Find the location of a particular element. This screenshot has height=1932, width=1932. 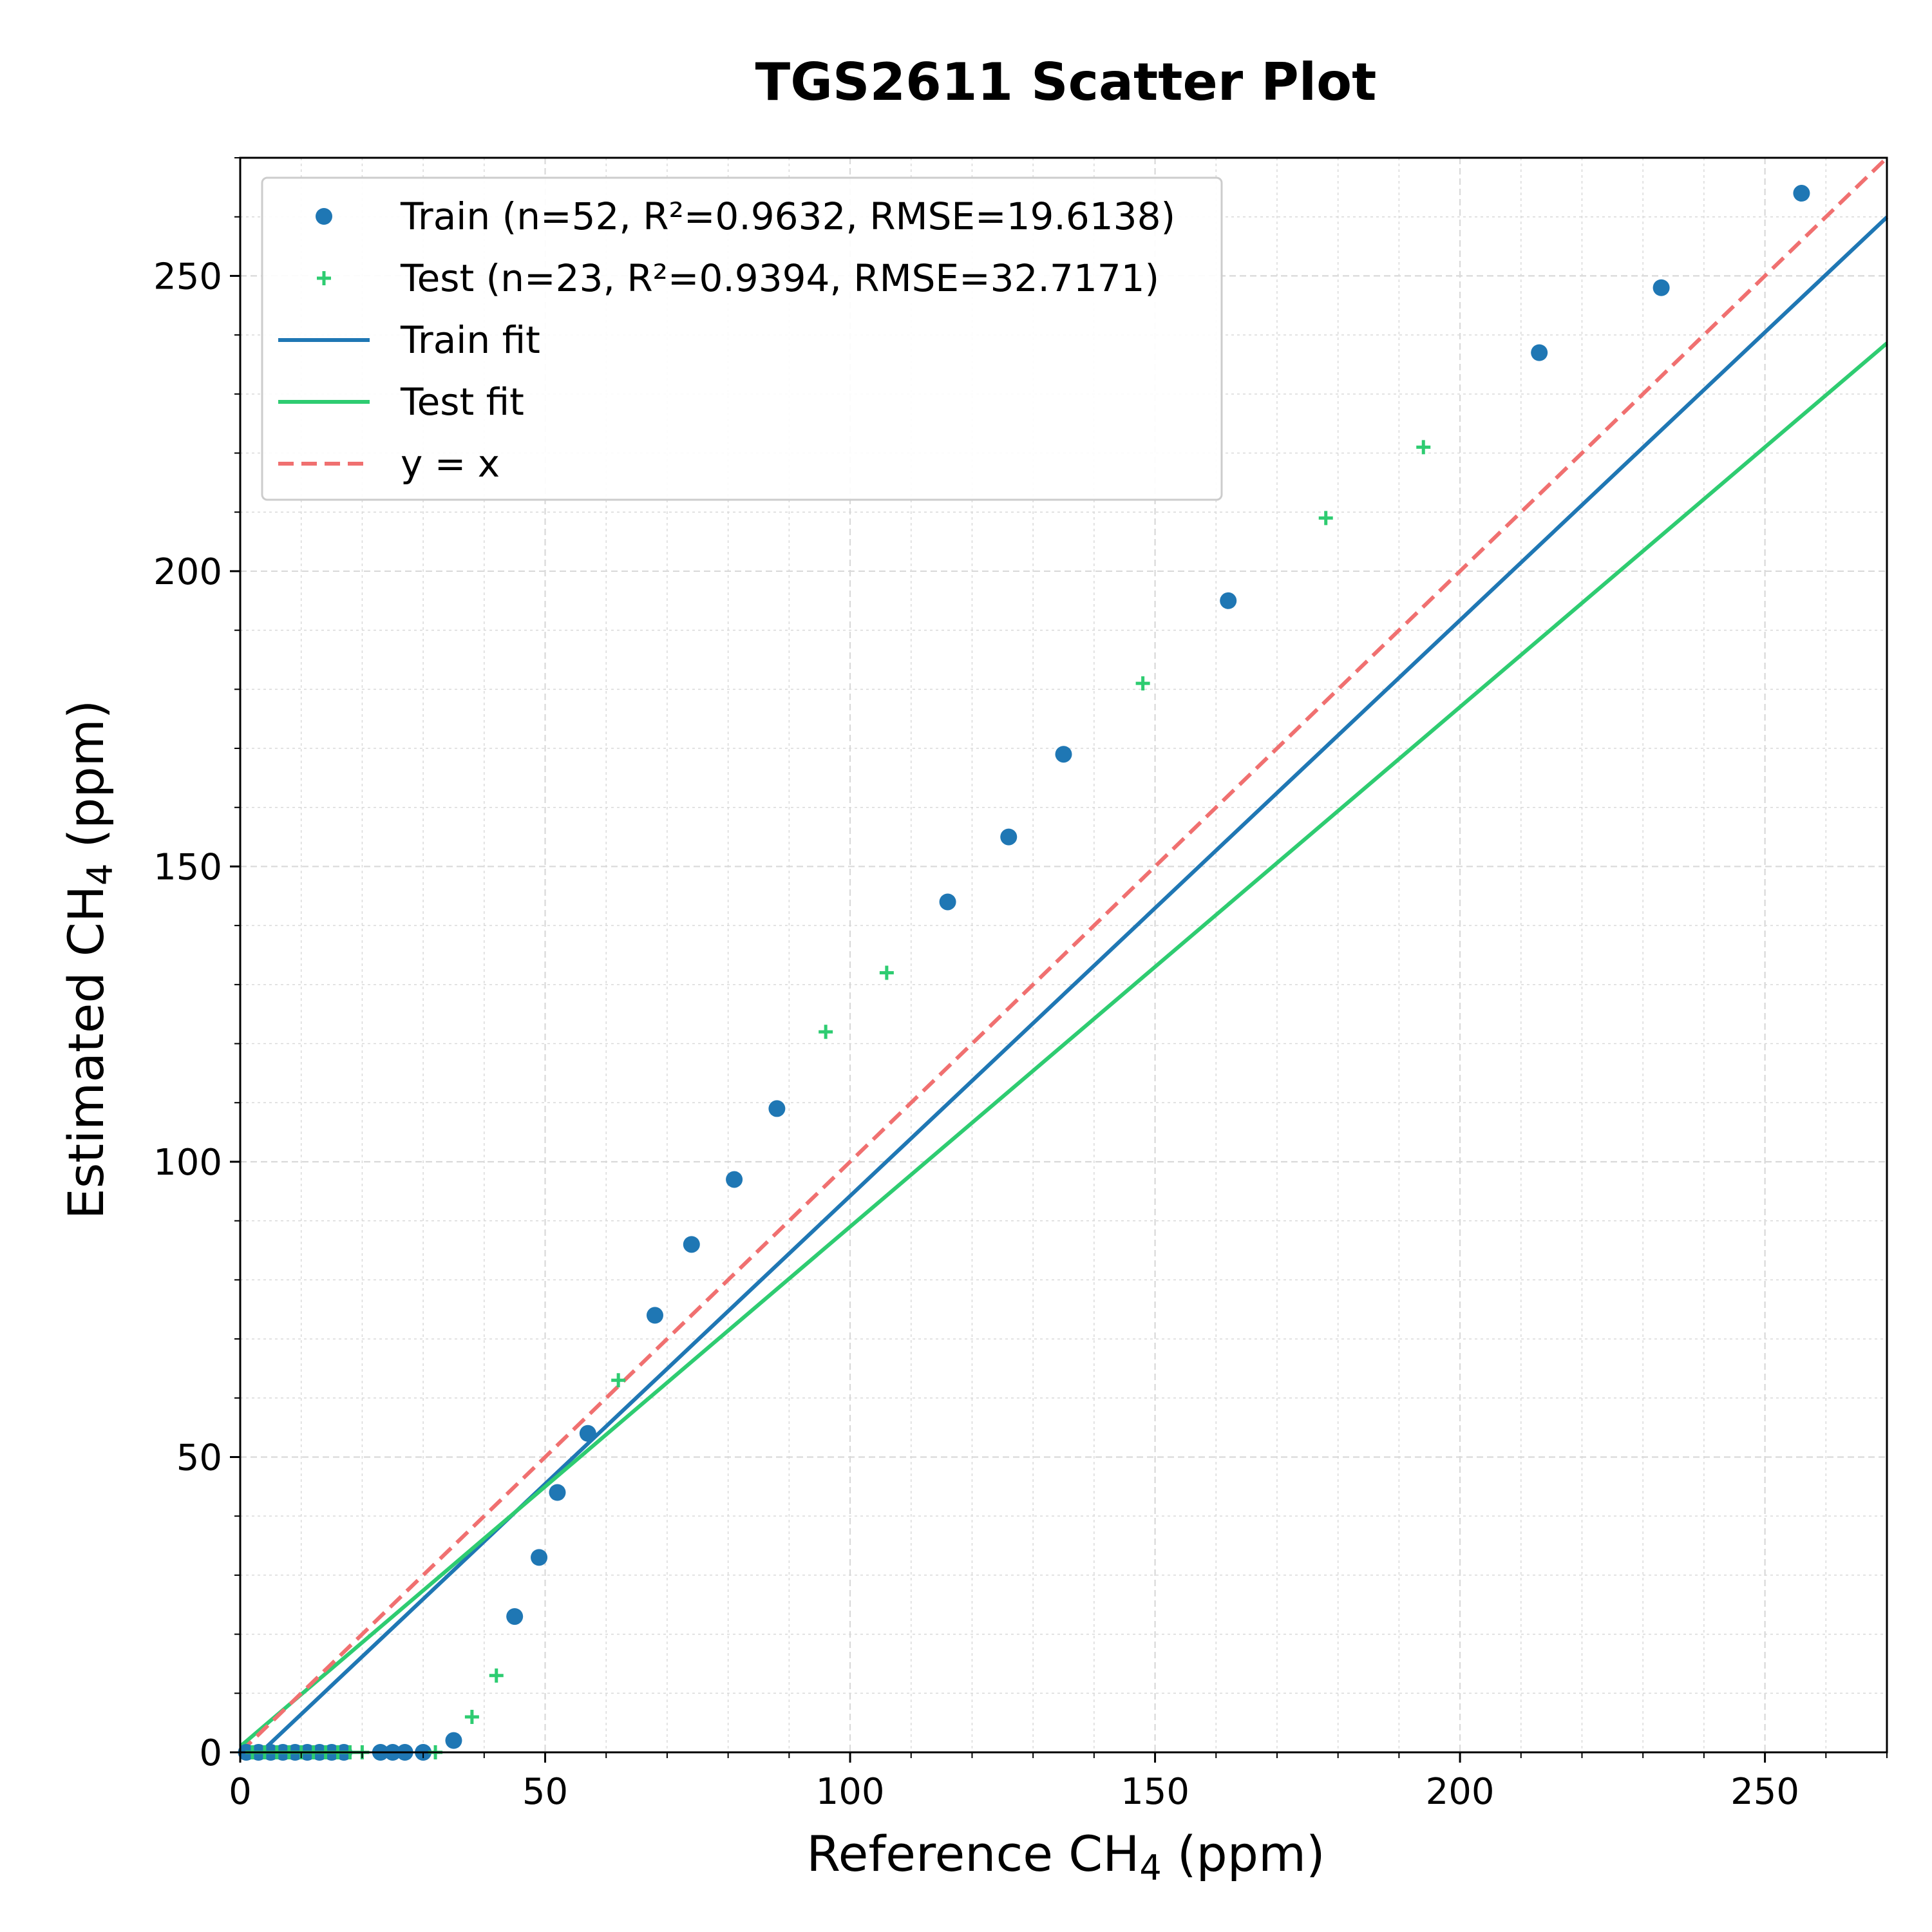

y-tick-label: 100 is located at coordinates (187, 1163).